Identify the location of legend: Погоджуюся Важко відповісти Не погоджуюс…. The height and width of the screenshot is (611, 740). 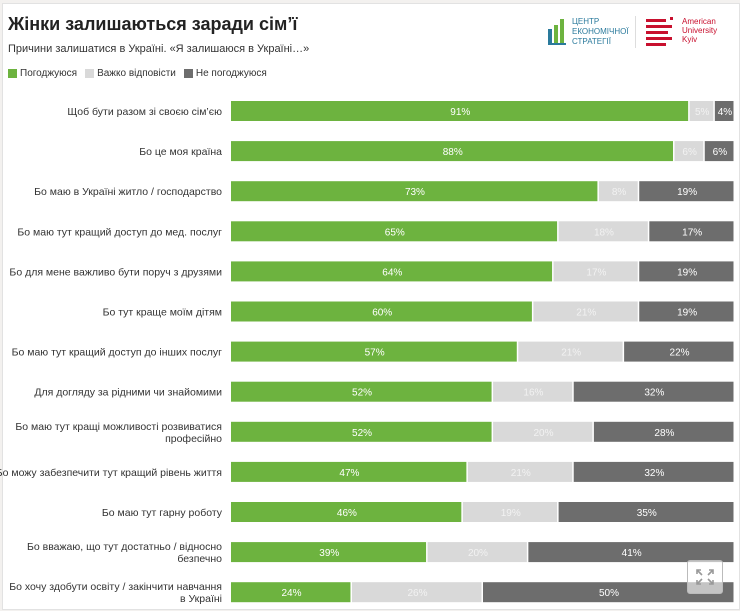
(137, 73).